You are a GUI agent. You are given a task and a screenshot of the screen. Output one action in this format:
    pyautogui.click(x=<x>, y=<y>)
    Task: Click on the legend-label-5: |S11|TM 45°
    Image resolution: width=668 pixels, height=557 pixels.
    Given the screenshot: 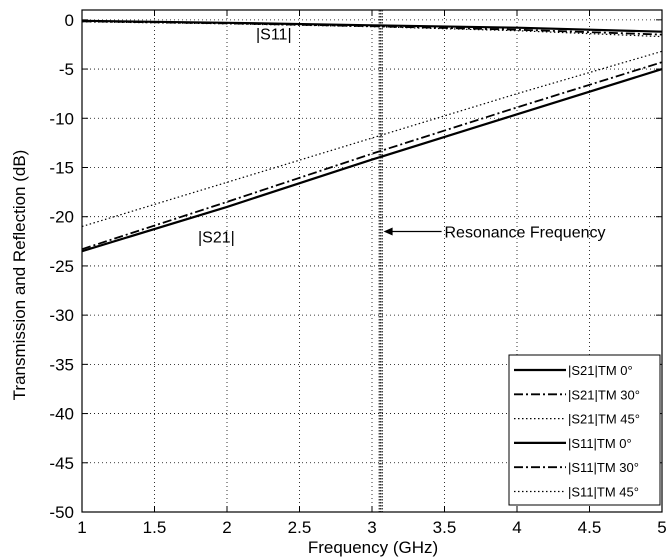 What is the action you would take?
    pyautogui.click(x=603, y=492)
    